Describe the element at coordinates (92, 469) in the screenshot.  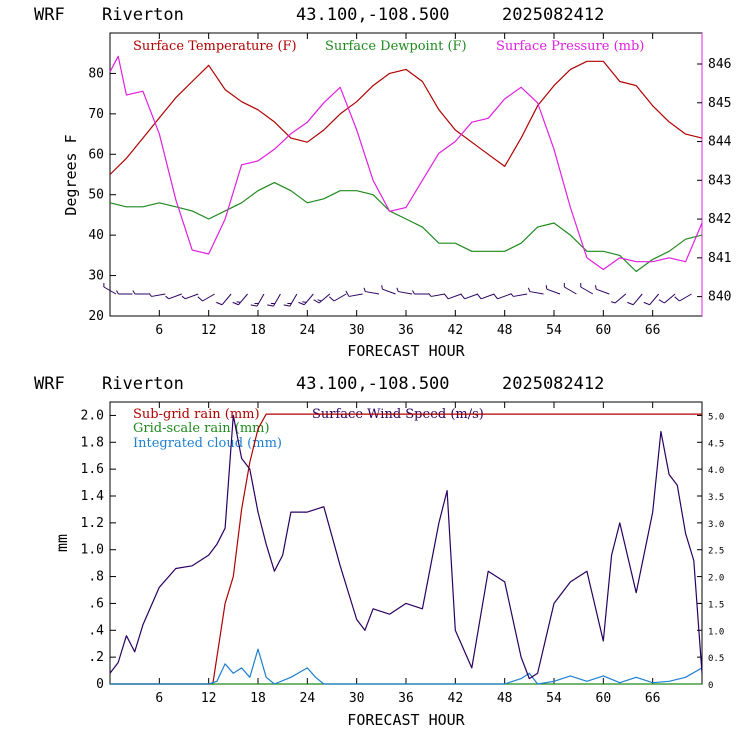
I see `y-tick-label: 1.6` at that location.